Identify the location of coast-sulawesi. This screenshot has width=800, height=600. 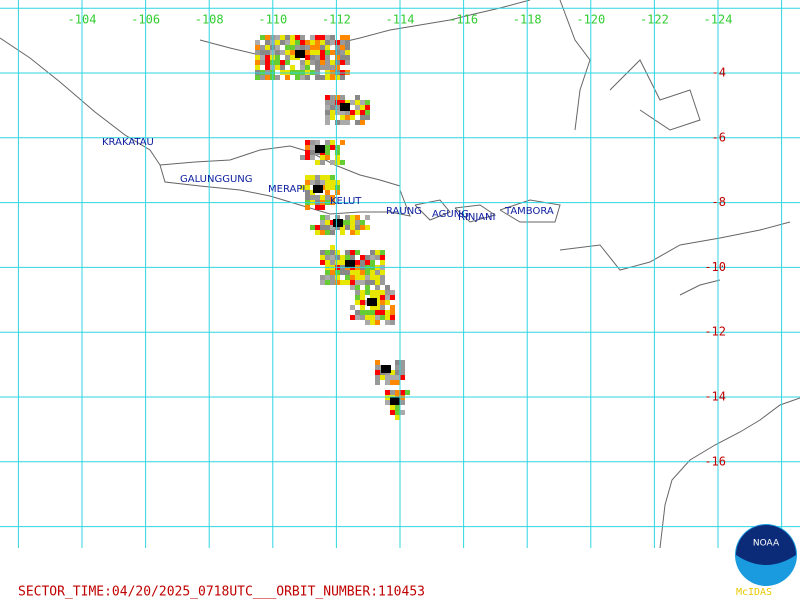
(575, 65).